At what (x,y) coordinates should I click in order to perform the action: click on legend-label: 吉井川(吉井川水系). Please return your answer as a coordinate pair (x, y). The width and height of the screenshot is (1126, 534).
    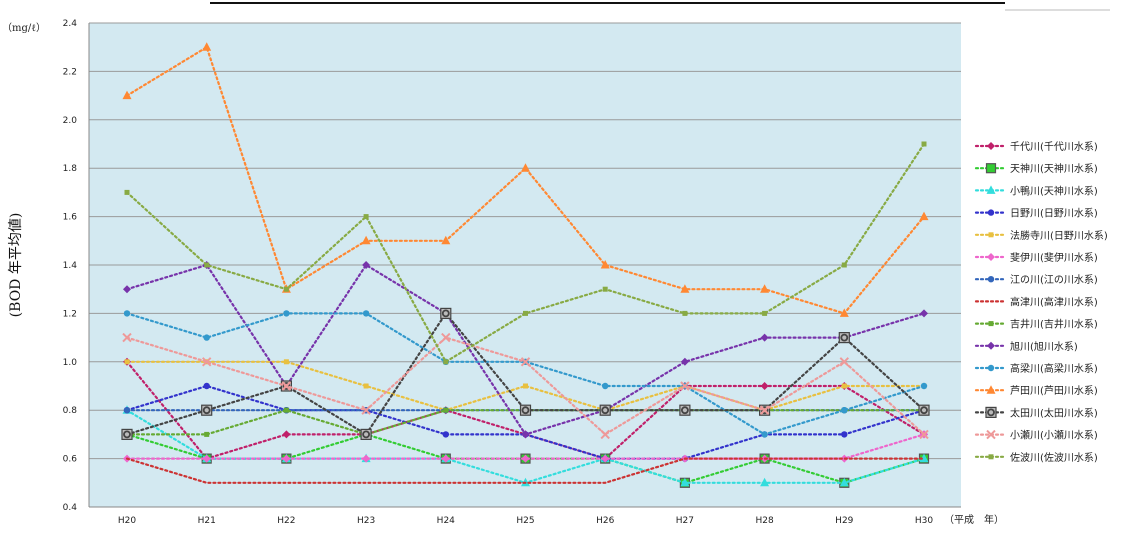
    Looking at the image, I should click on (1054, 324).